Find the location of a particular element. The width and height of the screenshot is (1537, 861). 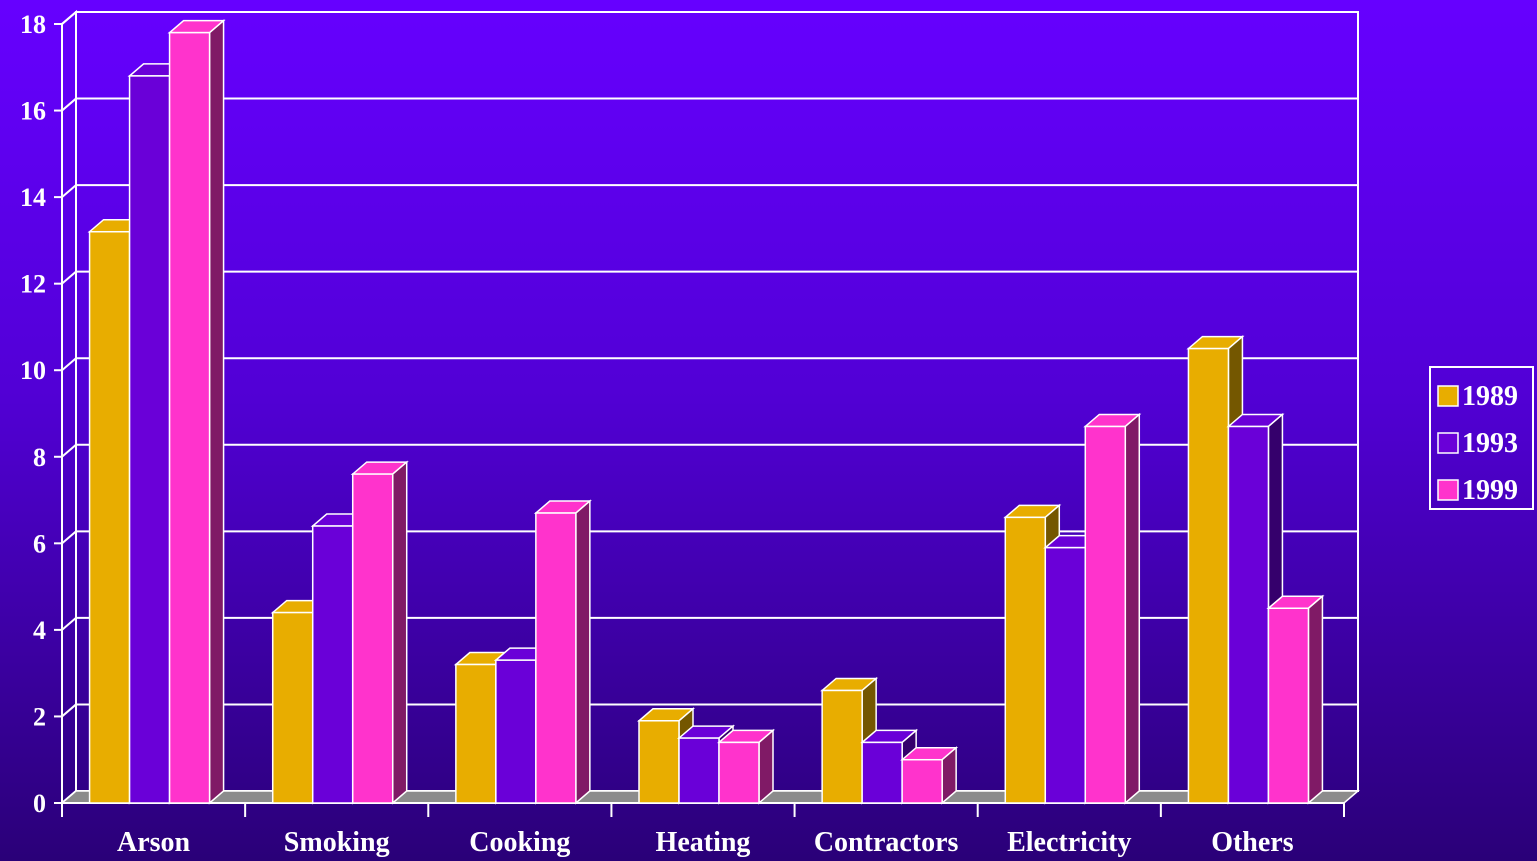

y-tick-label: 0 is located at coordinates (39, 803).